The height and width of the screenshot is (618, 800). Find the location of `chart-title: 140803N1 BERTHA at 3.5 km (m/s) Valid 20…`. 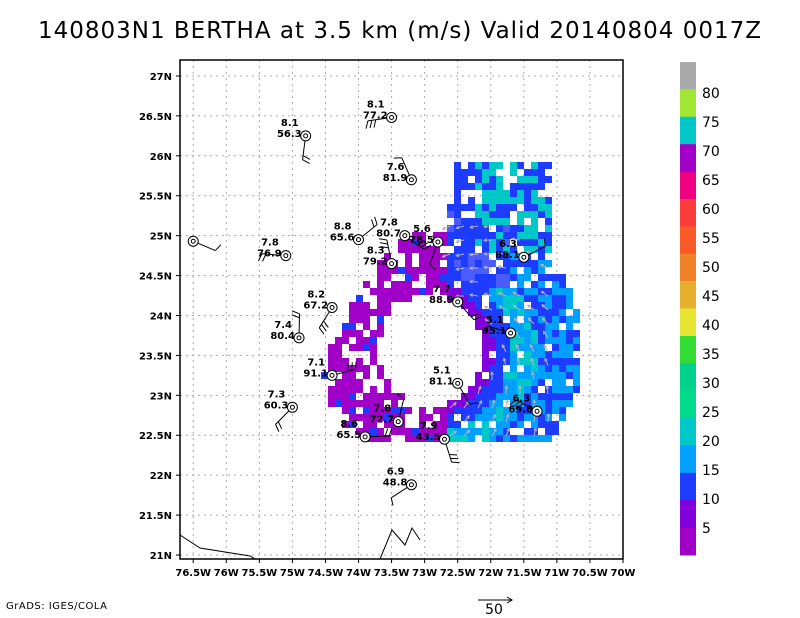

chart-title: 140803N1 BERTHA at 3.5 km (m/s) Valid 20… is located at coordinates (400, 31).